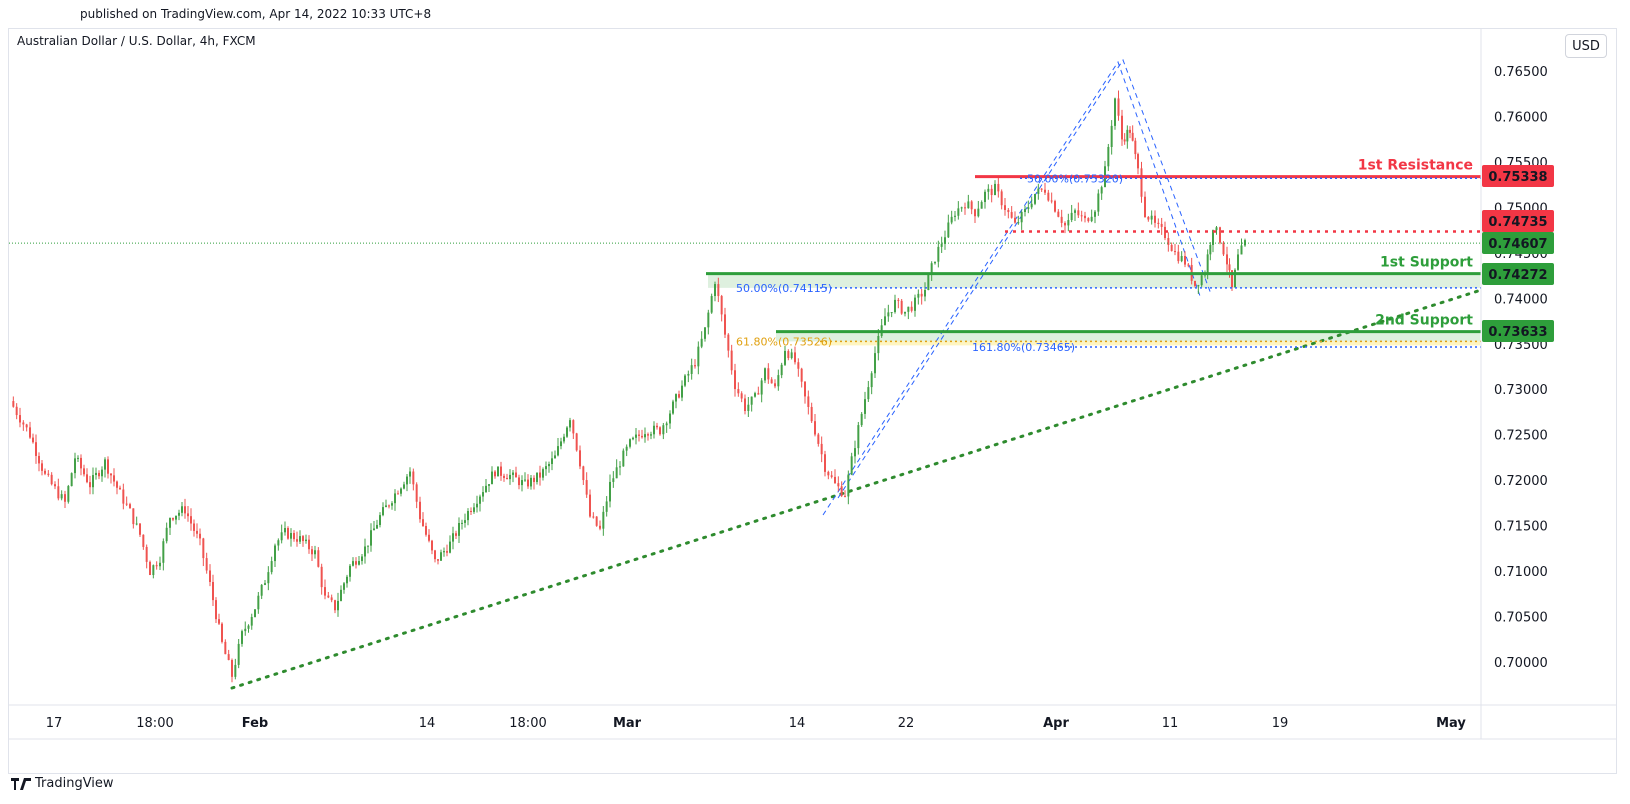  What do you see at coordinates (1586, 46) in the screenshot?
I see `currency-button: USD` at bounding box center [1586, 46].